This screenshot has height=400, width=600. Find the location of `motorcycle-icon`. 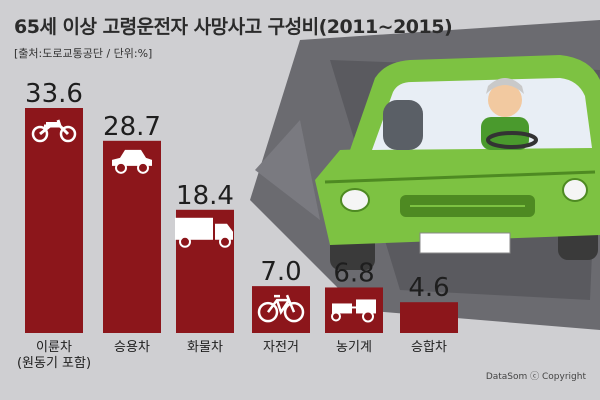

motorcycle-icon is located at coordinates (54, 131).